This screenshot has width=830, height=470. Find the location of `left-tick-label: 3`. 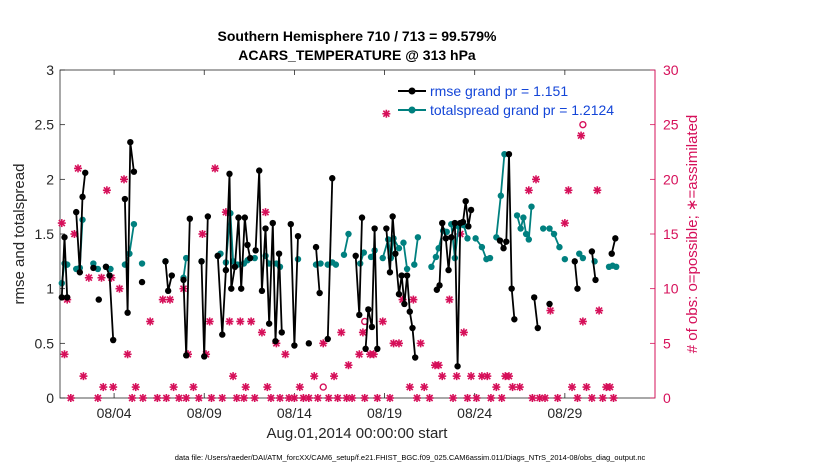

left-tick-label: 3 is located at coordinates (50, 70).